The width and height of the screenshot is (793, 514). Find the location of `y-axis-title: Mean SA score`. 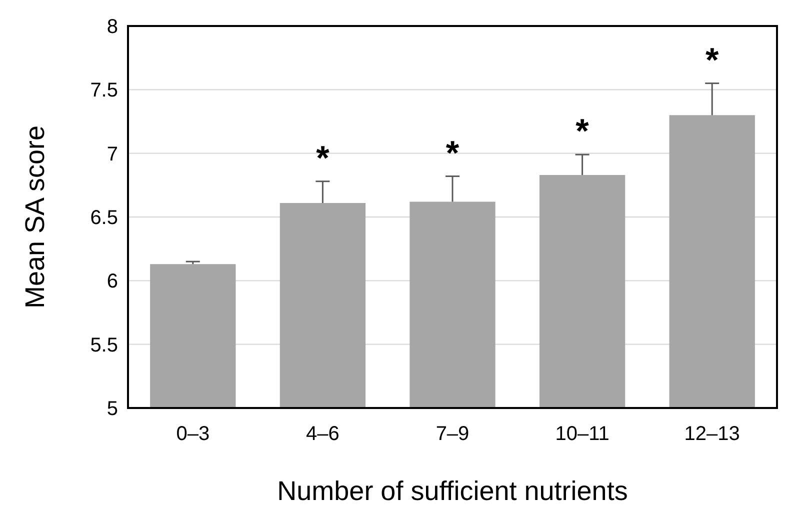

y-axis-title: Mean SA score is located at coordinates (35, 217).